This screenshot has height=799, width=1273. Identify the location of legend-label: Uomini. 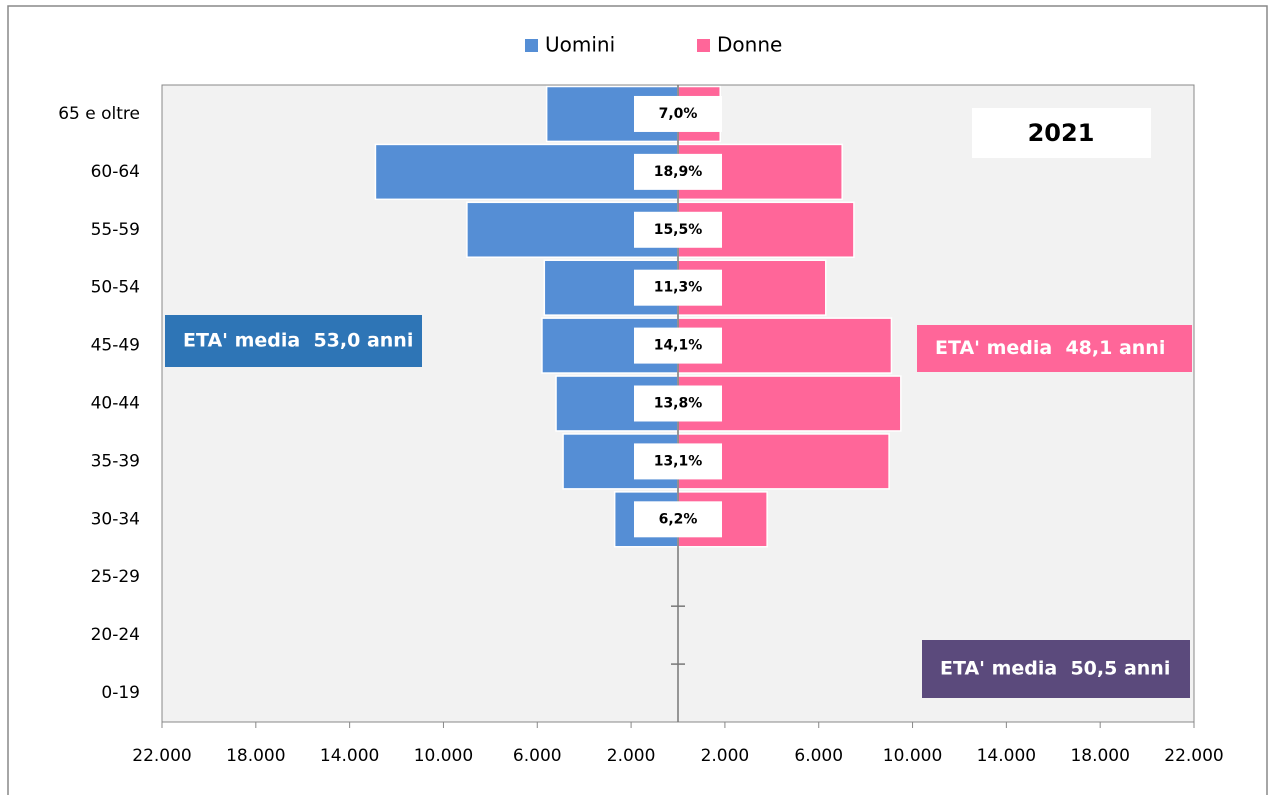
(580, 45).